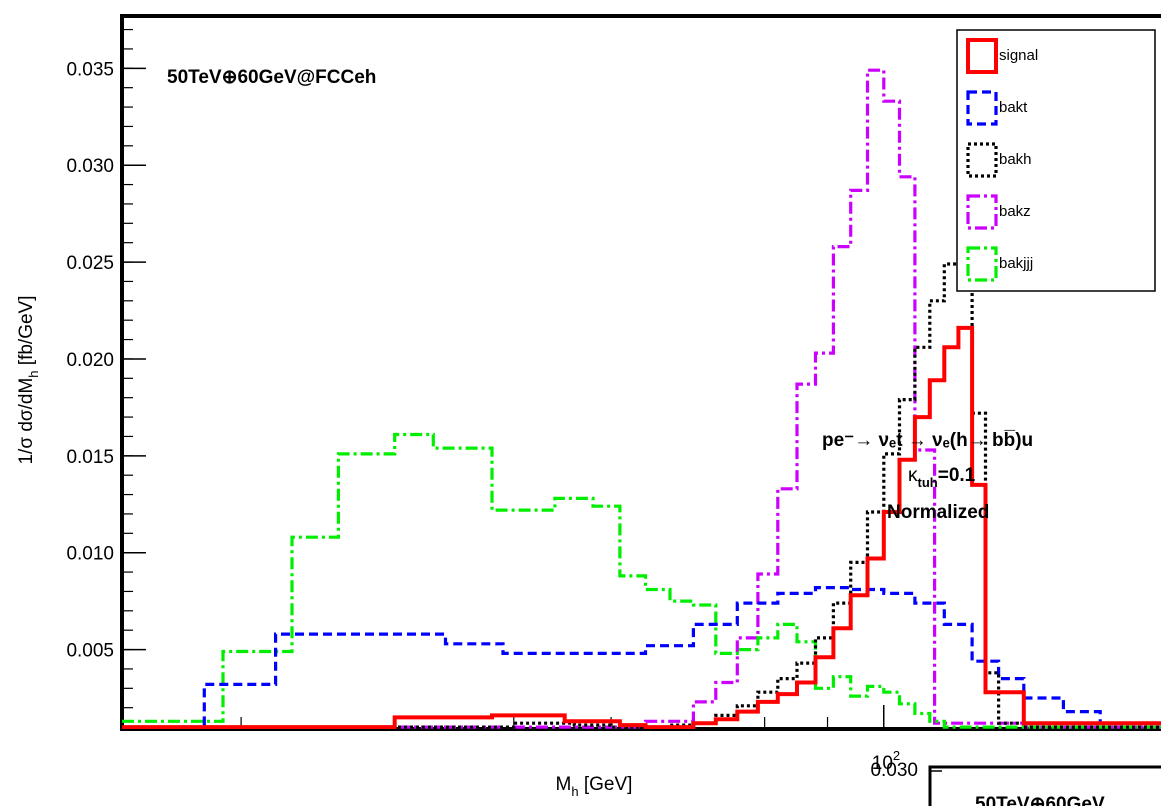  I want to click on y-axis-label: 1/σ dσ/dMh [fb/GeV], so click(28, 379).